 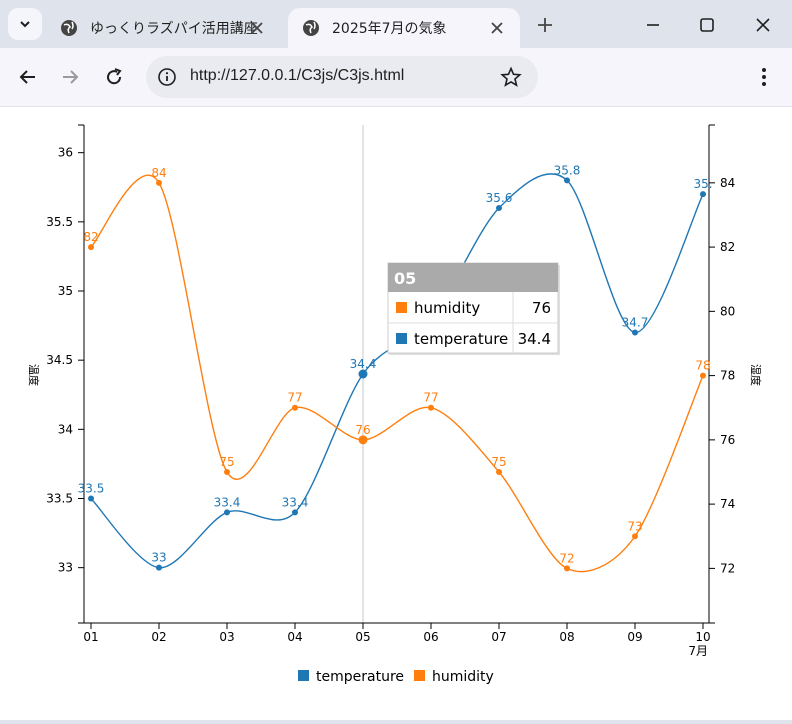 I want to click on y2-axis-label: 湿度, so click(x=756, y=375).